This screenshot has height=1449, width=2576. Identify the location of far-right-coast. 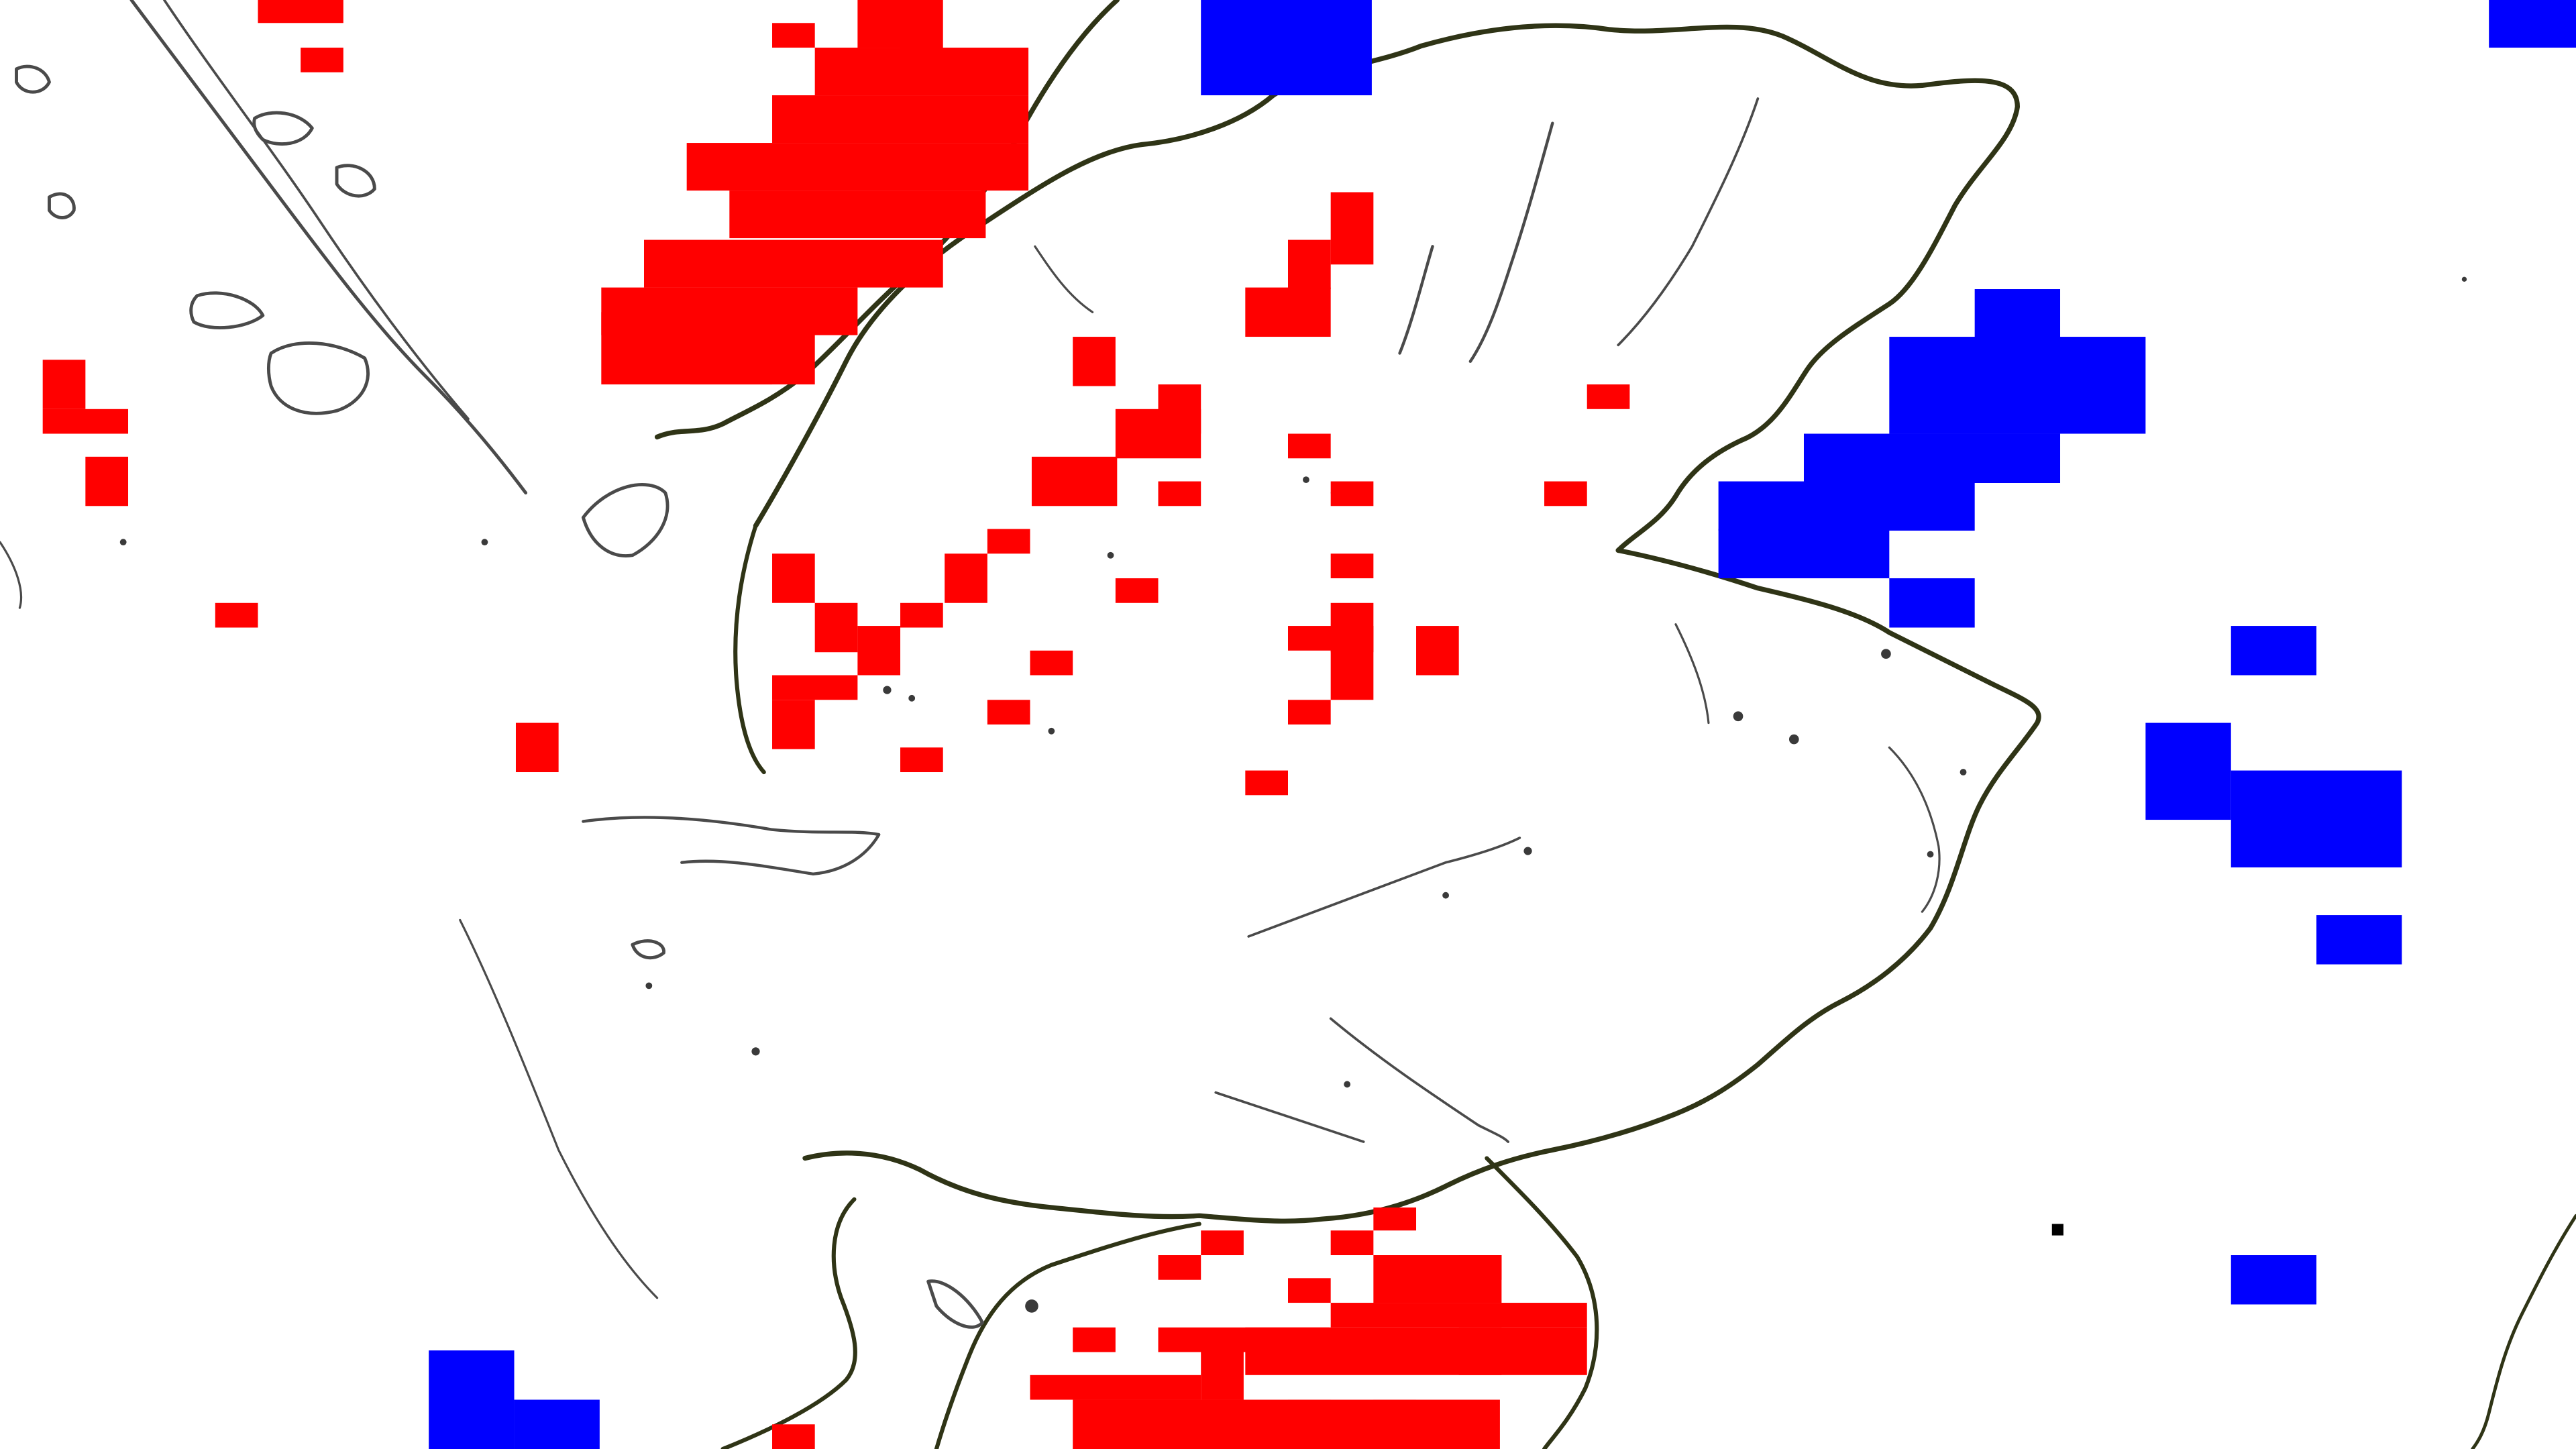
(2523, 1331).